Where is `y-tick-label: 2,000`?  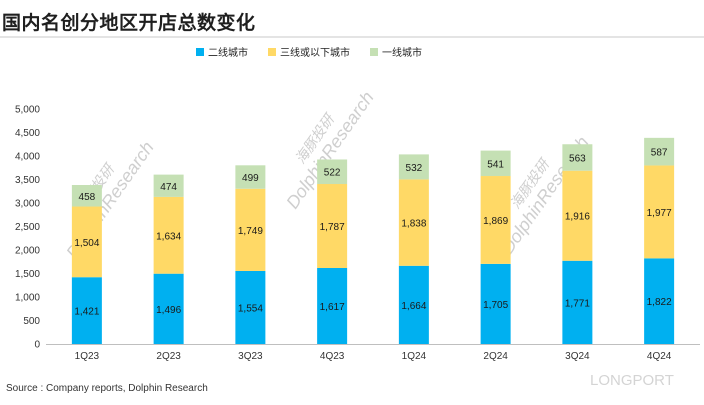 y-tick-label: 2,000 is located at coordinates (27, 251).